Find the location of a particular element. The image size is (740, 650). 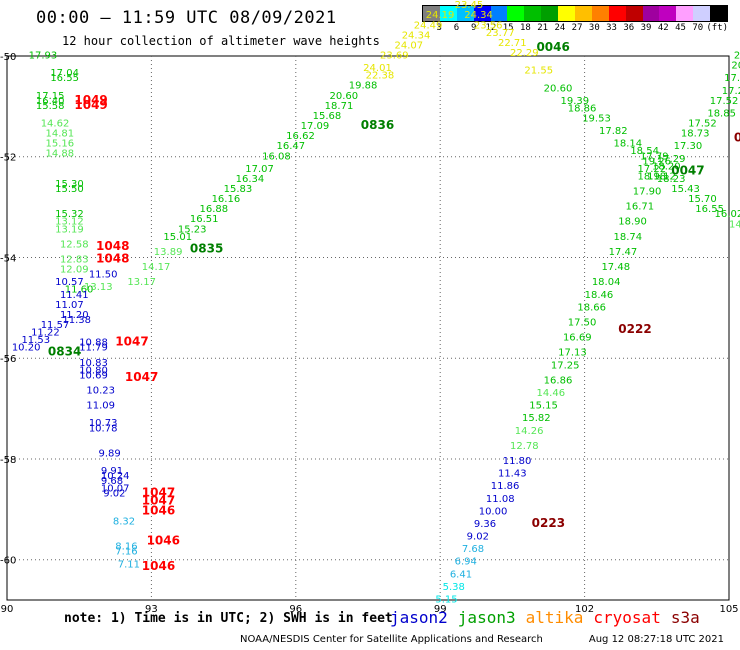

wave-height-value: 16.86 is located at coordinates (558, 380).